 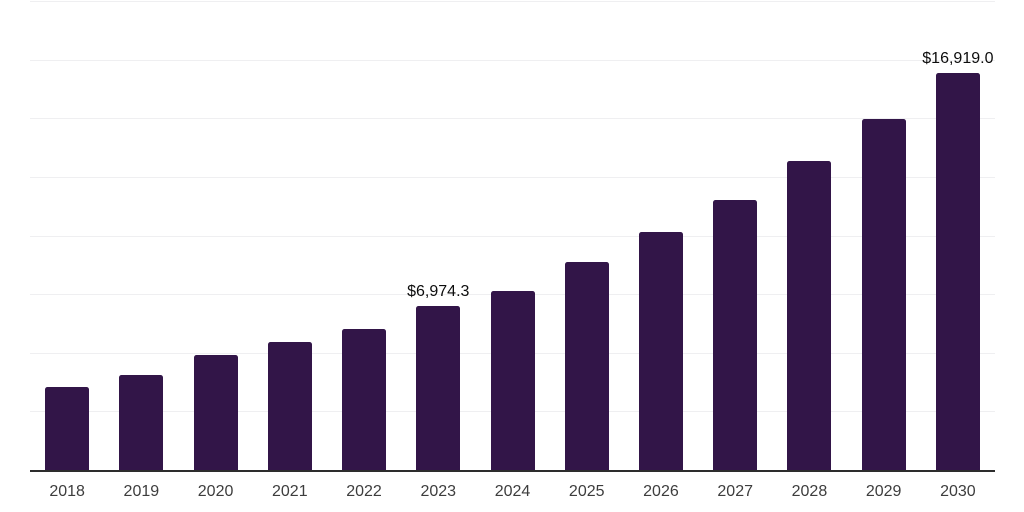 What do you see at coordinates (438, 292) in the screenshot?
I see `data-label-2023: $6,974.3` at bounding box center [438, 292].